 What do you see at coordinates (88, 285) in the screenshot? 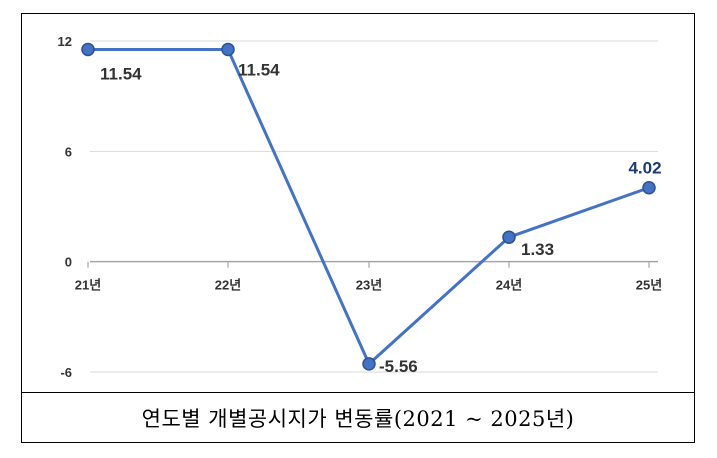
I see `x-tick-label: 21년` at bounding box center [88, 285].